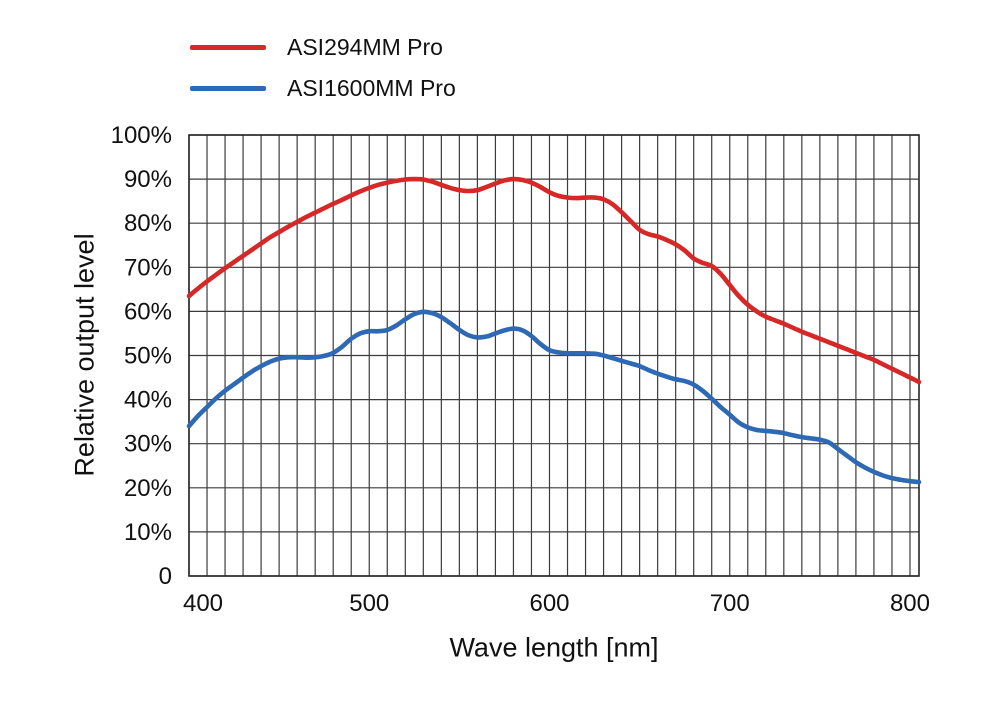 This screenshot has height=709, width=1000. What do you see at coordinates (148, 532) in the screenshot?
I see `y-tick-label: 10%` at bounding box center [148, 532].